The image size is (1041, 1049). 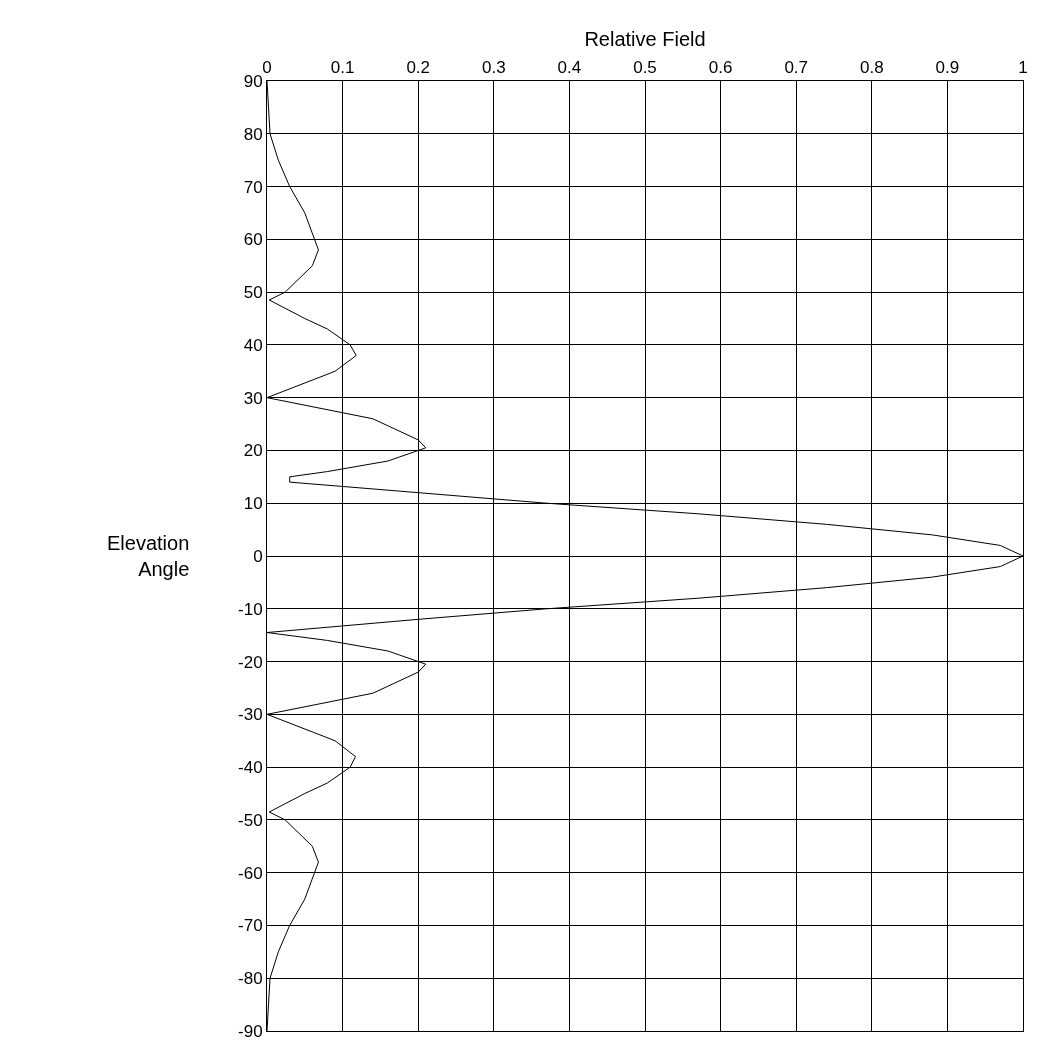 What do you see at coordinates (720, 68) in the screenshot?
I see `x-tick-label: 0.6` at bounding box center [720, 68].